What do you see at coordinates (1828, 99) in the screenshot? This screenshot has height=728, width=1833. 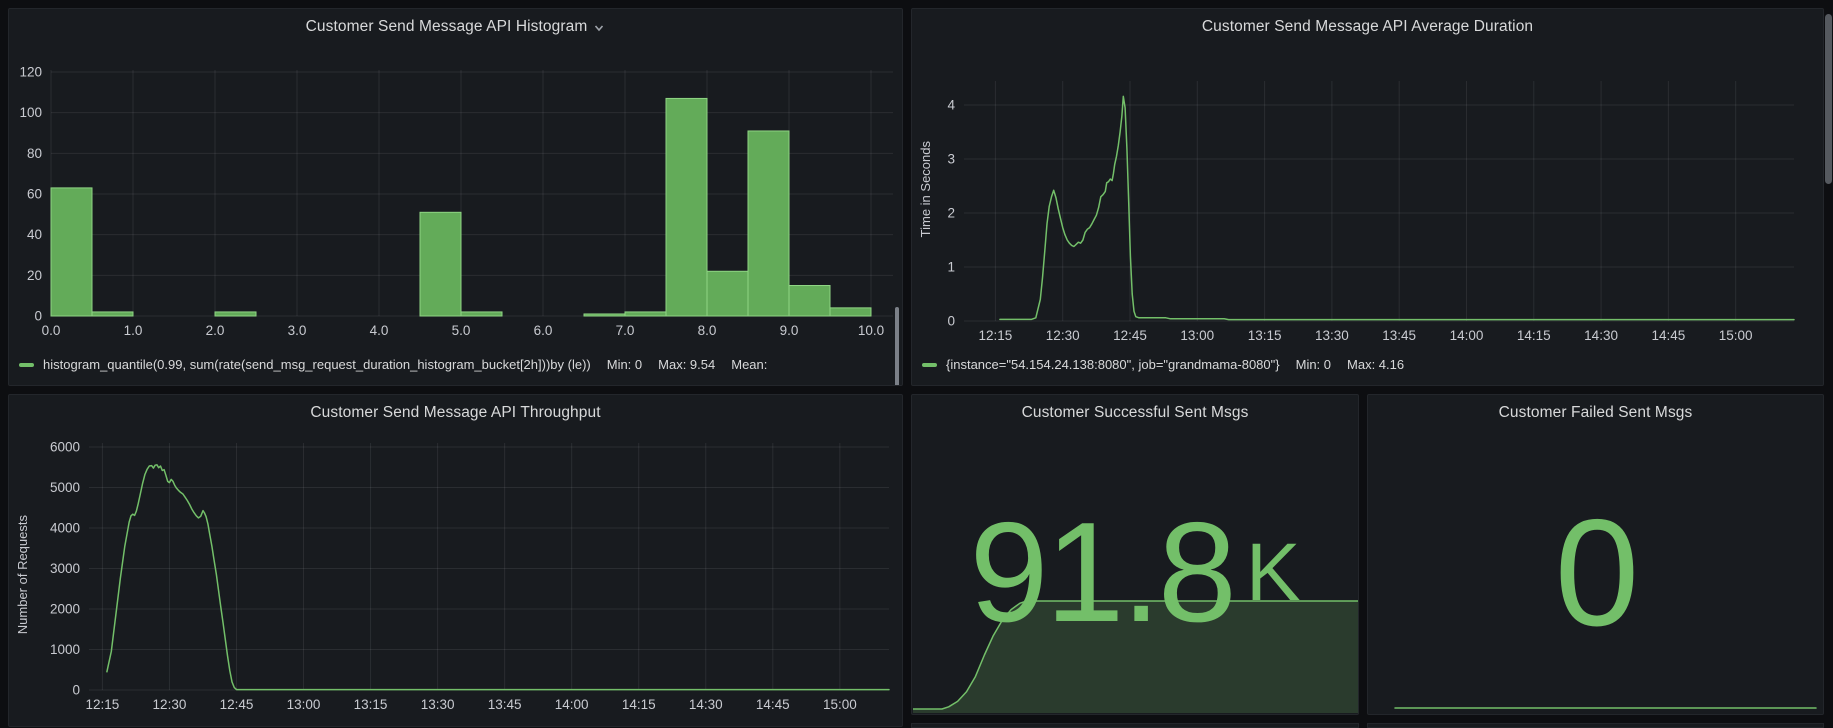 I see `page-scrollbar` at bounding box center [1828, 99].